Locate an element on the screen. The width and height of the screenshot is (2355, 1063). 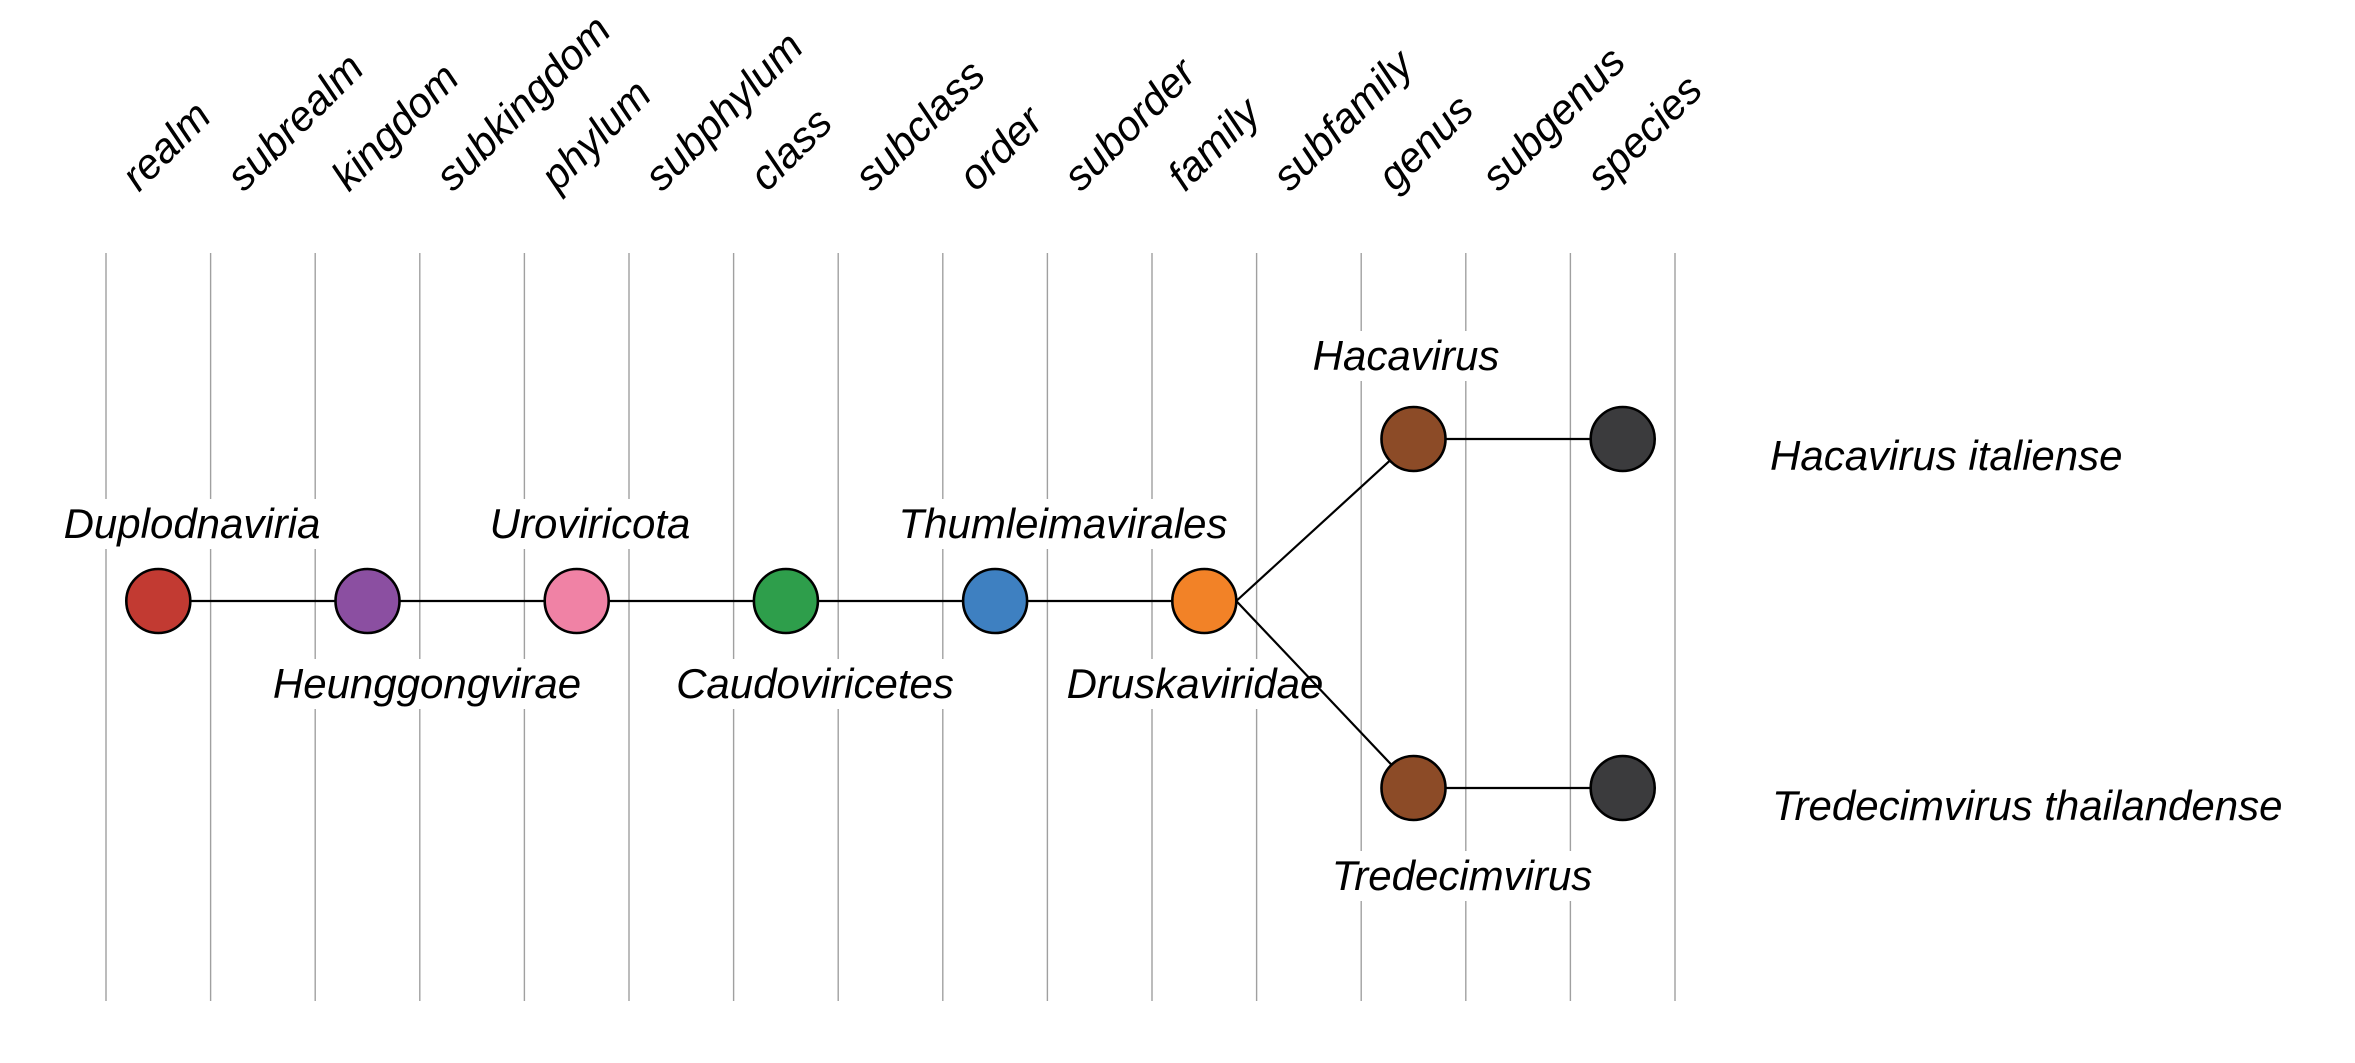
taxon-label-caudoviricetes: Caudoviricetes is located at coordinates (815, 684).